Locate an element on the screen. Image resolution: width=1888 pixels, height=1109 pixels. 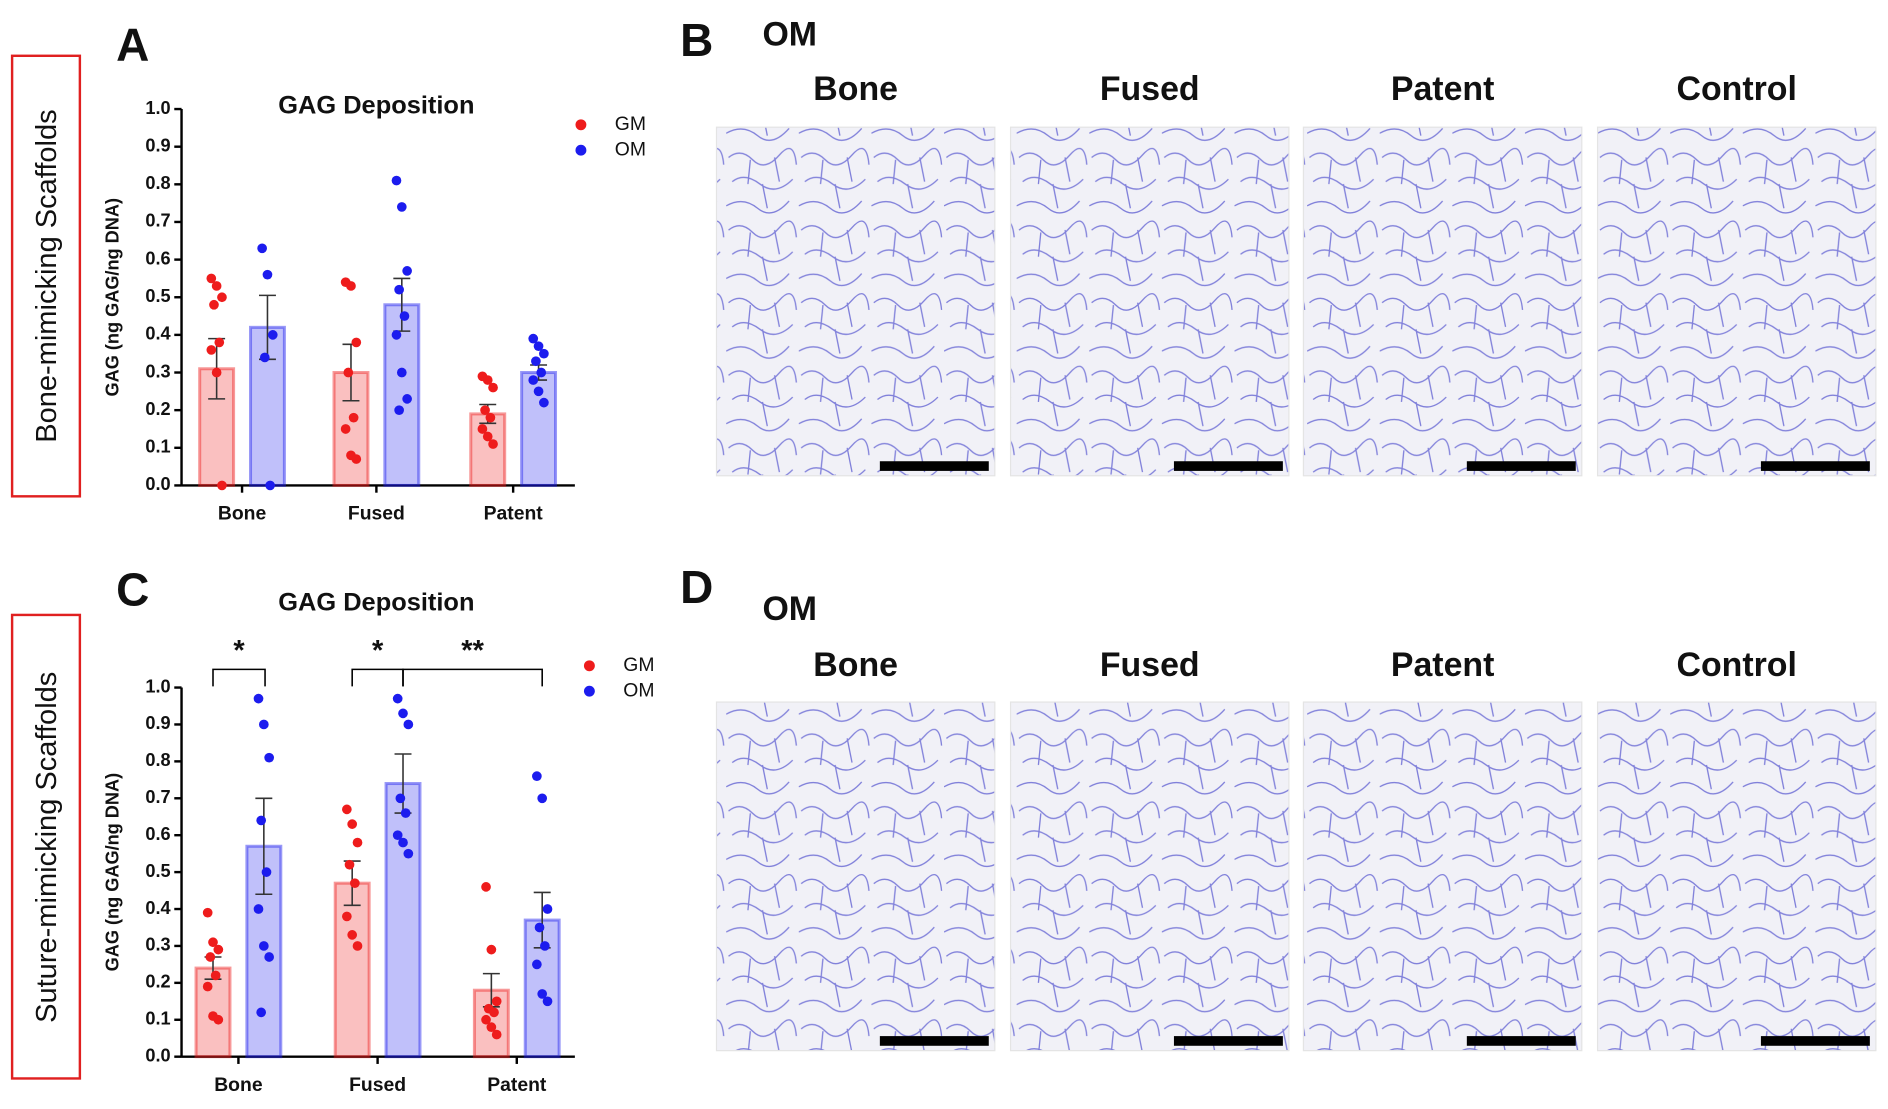
chart-title: GAG Deposition is located at coordinates (376, 603).